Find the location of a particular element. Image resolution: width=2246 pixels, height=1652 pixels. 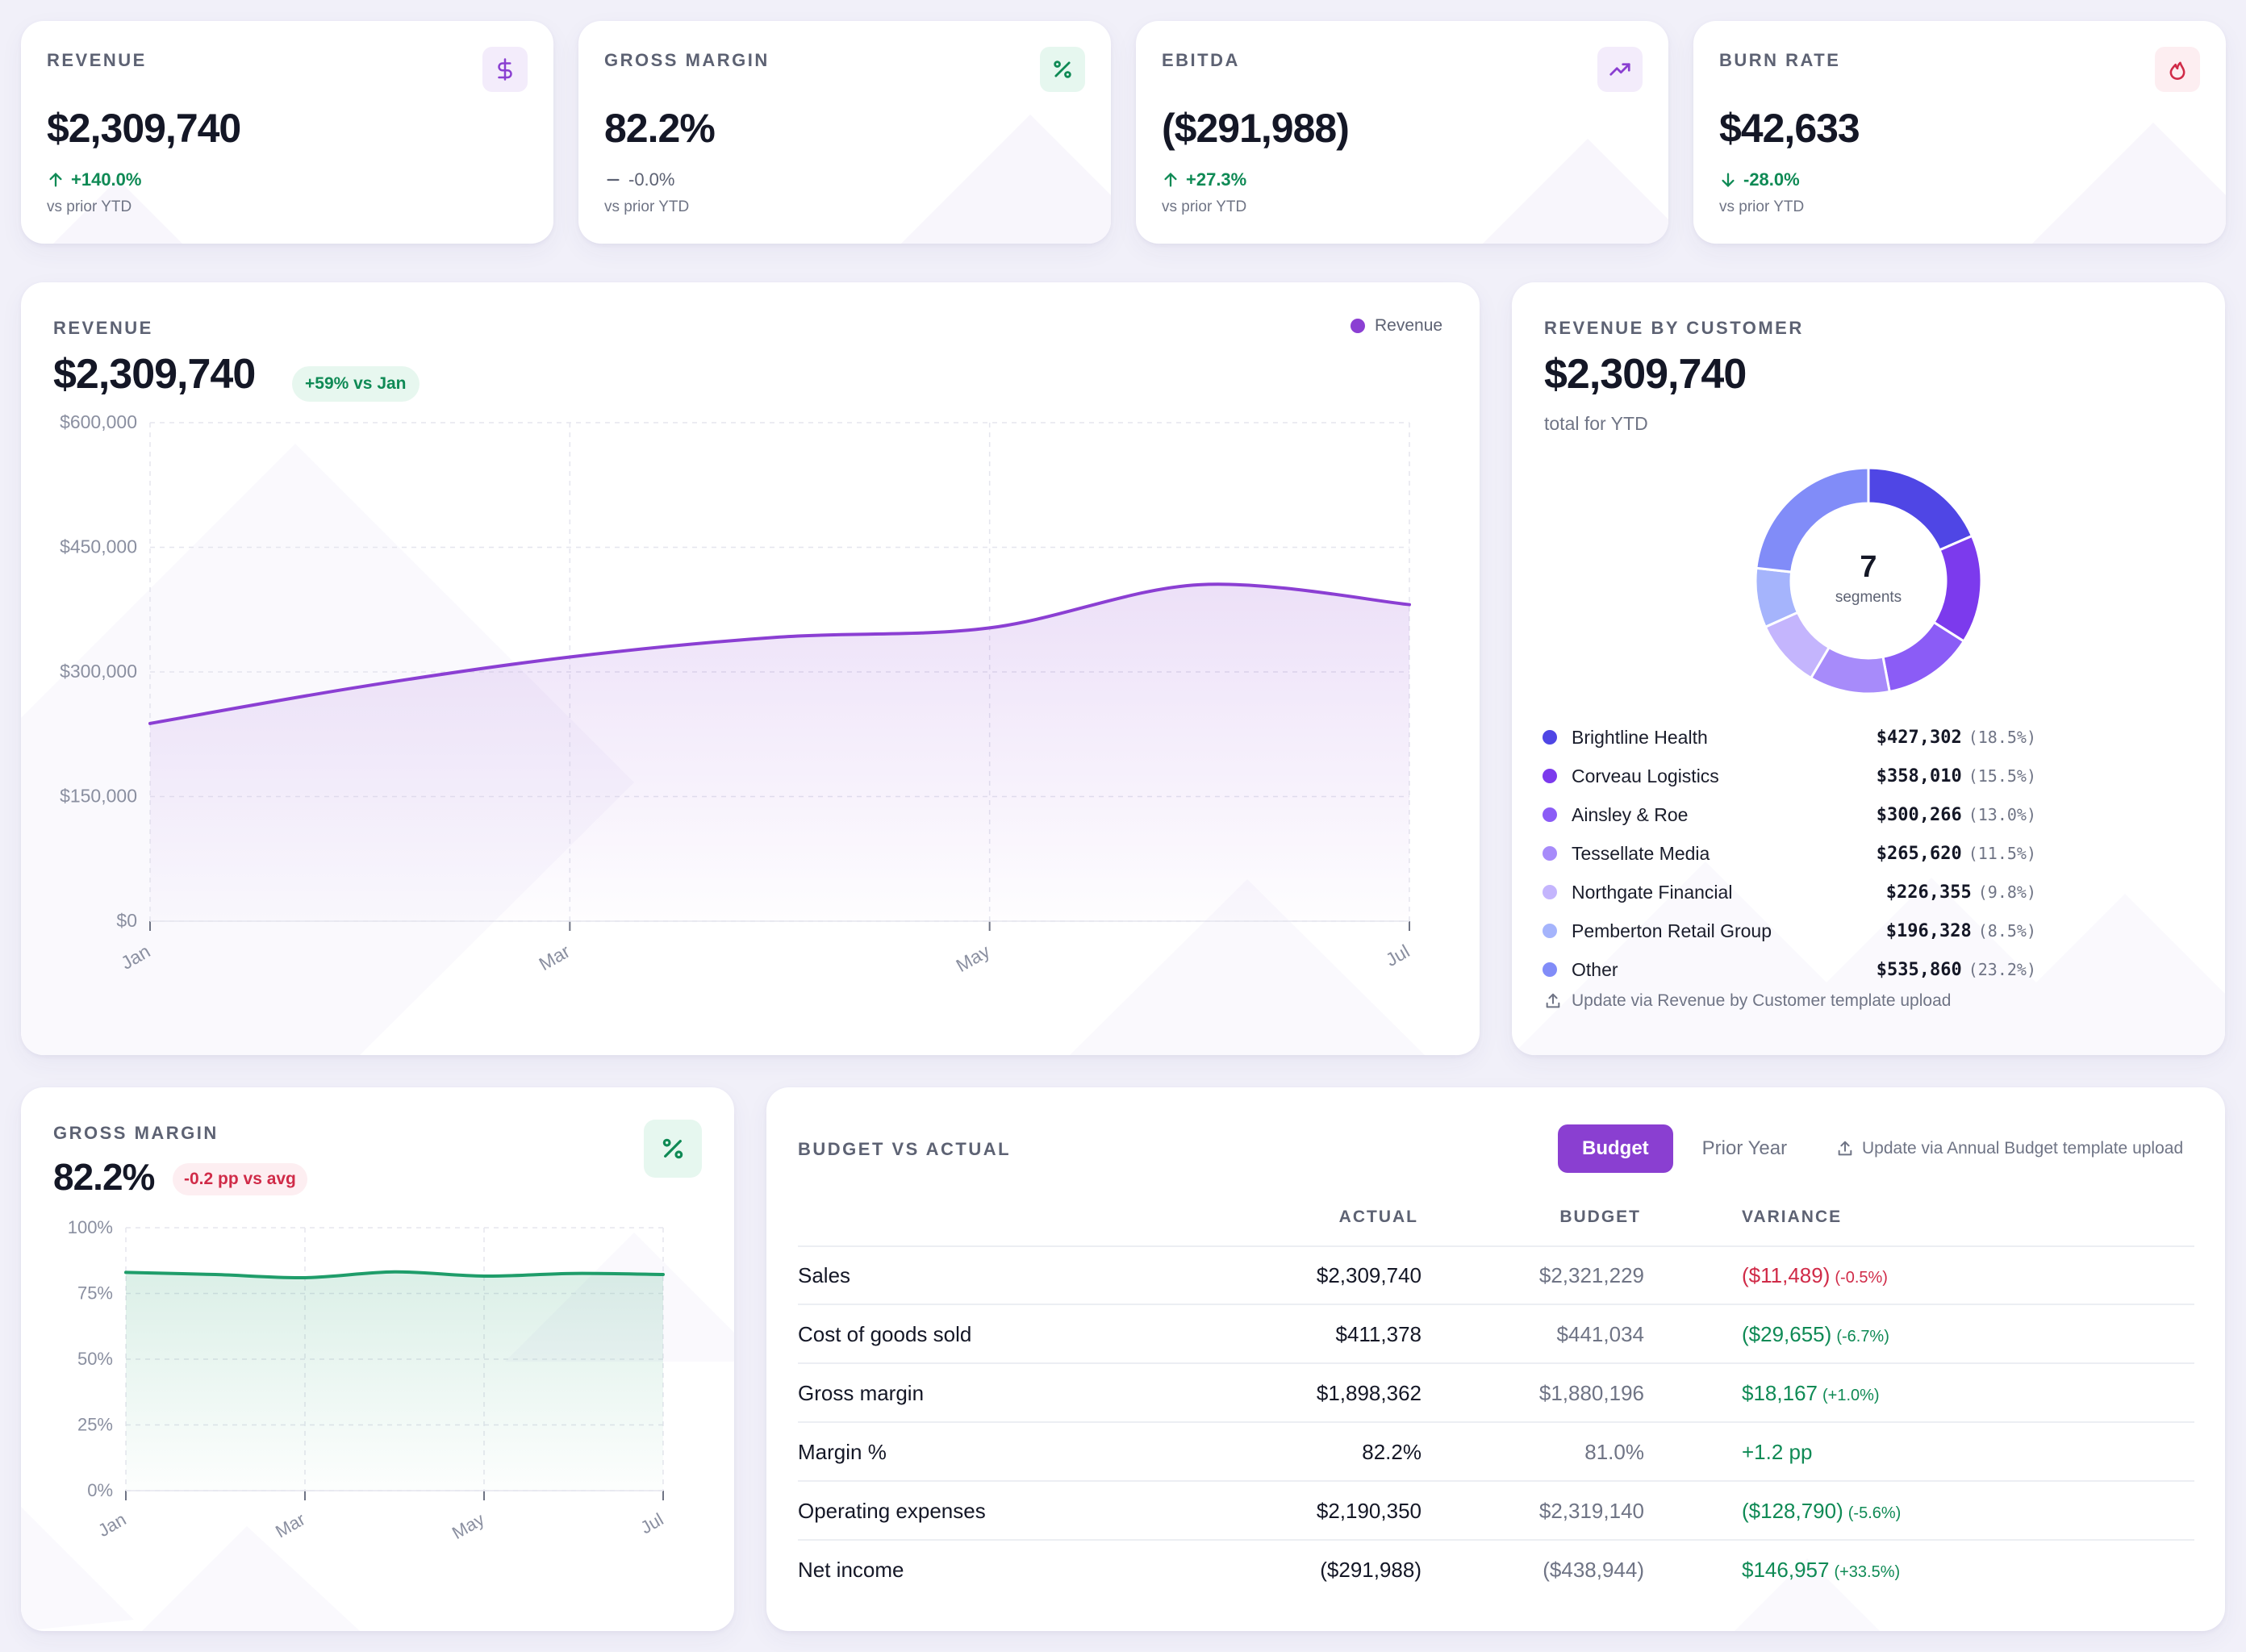

chart-legend: Revenue is located at coordinates (1396, 326).